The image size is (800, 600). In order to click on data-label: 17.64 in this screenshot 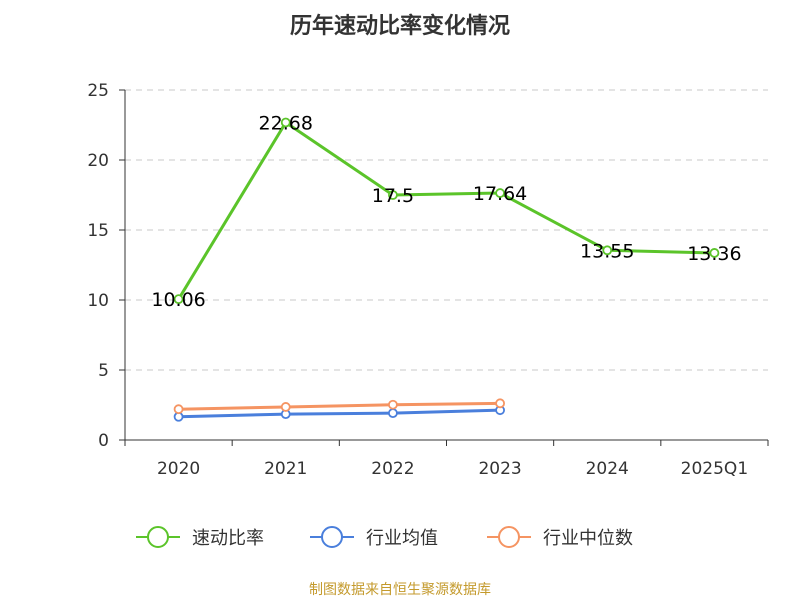, I will do `click(500, 194)`.